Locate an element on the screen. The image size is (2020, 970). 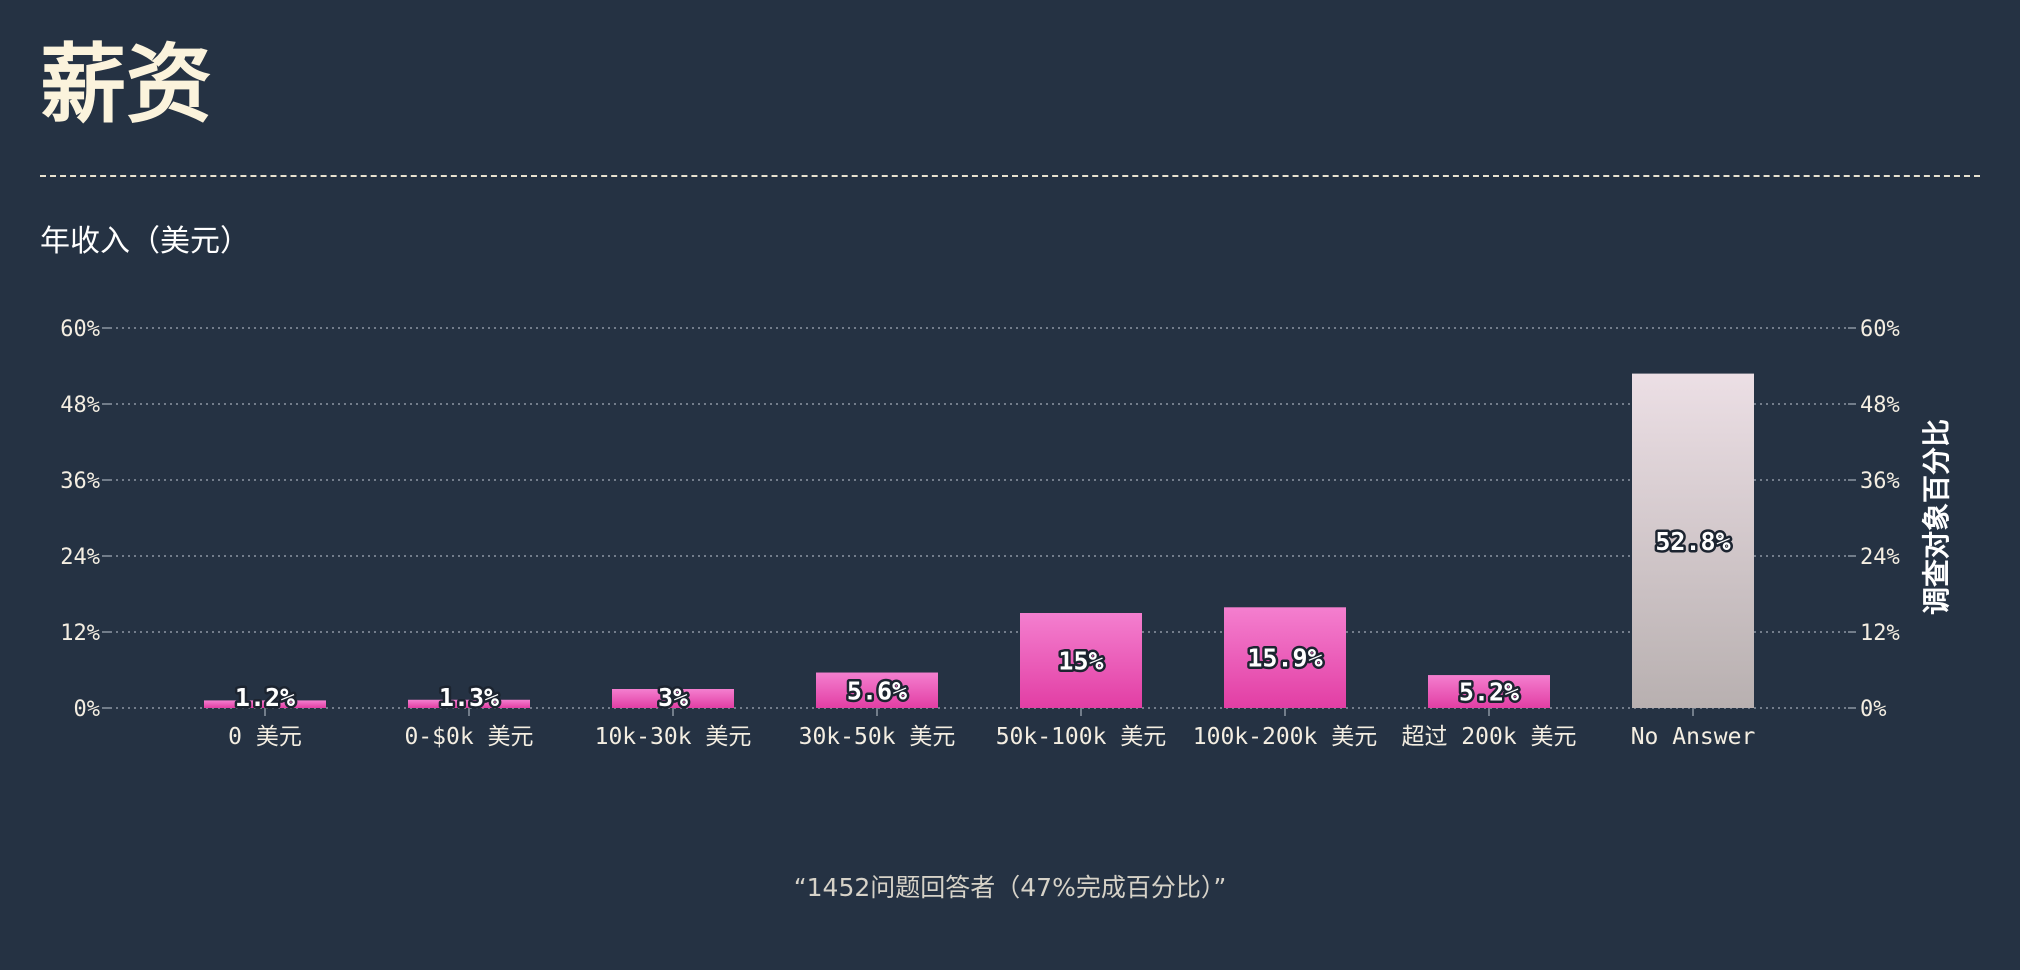
y-tick-label-right: 60% is located at coordinates (1880, 329).